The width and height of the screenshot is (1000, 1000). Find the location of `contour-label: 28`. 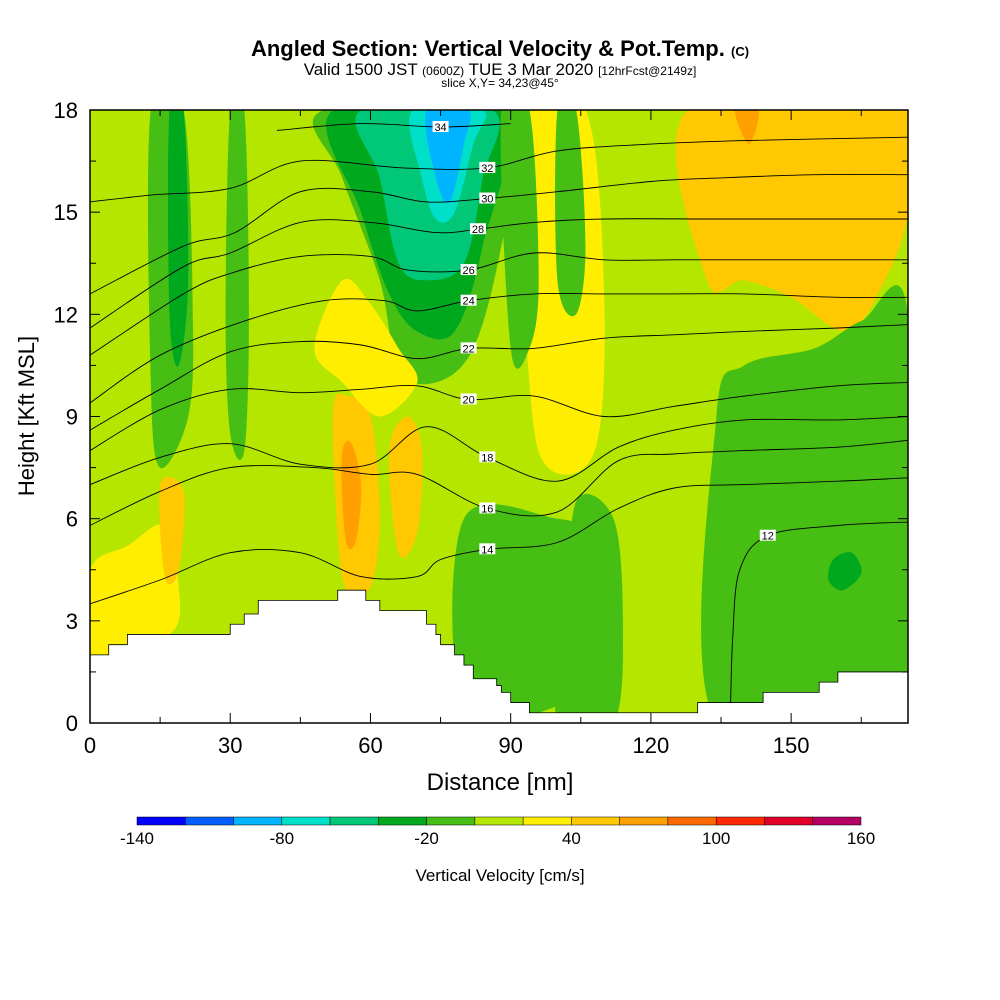

contour-label: 28 is located at coordinates (478, 230).